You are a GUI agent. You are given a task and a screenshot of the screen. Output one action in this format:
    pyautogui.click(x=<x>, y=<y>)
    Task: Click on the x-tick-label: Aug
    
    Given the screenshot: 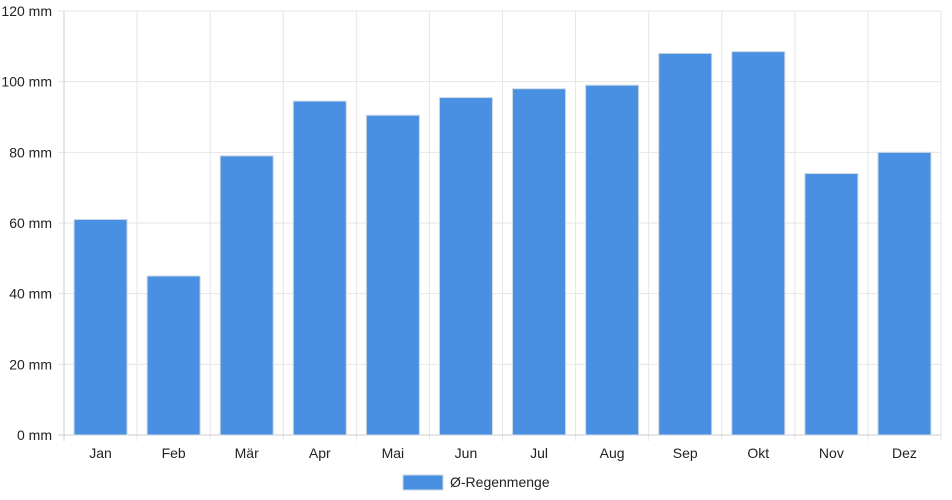 What is the action you would take?
    pyautogui.click(x=612, y=453)
    